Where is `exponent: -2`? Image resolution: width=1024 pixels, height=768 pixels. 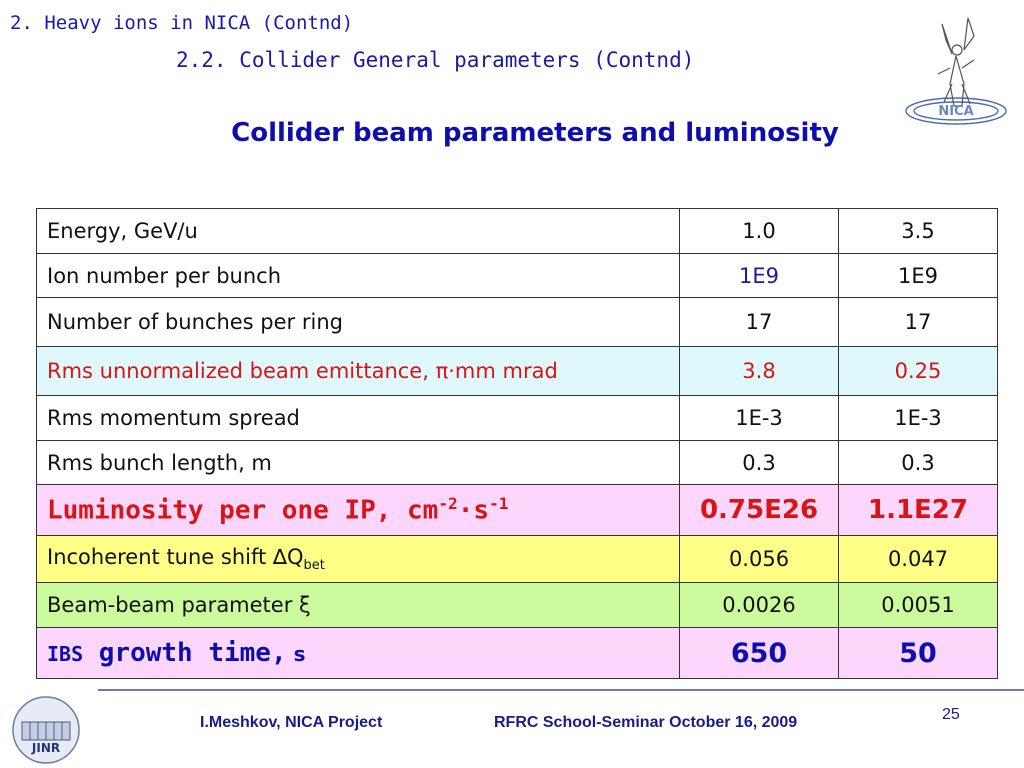
exponent: -2 is located at coordinates (448, 504).